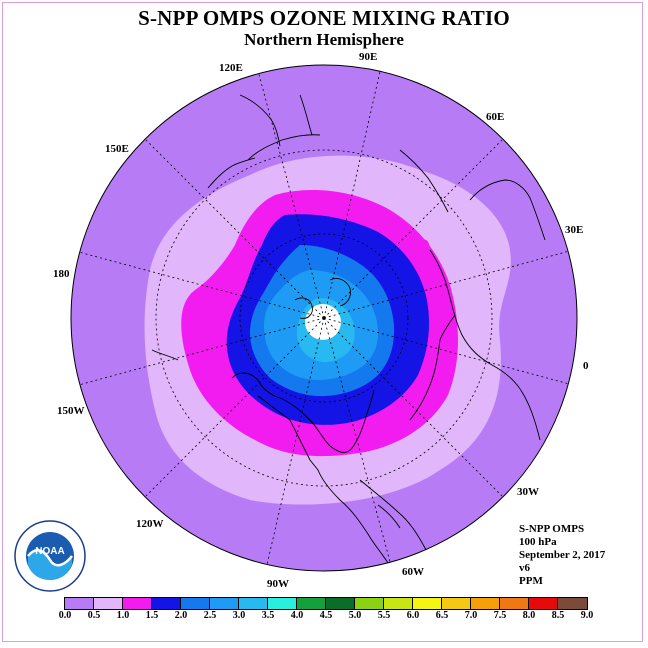 The width and height of the screenshot is (648, 648). I want to click on colorbar-tick-label: 9.0, so click(587, 615).